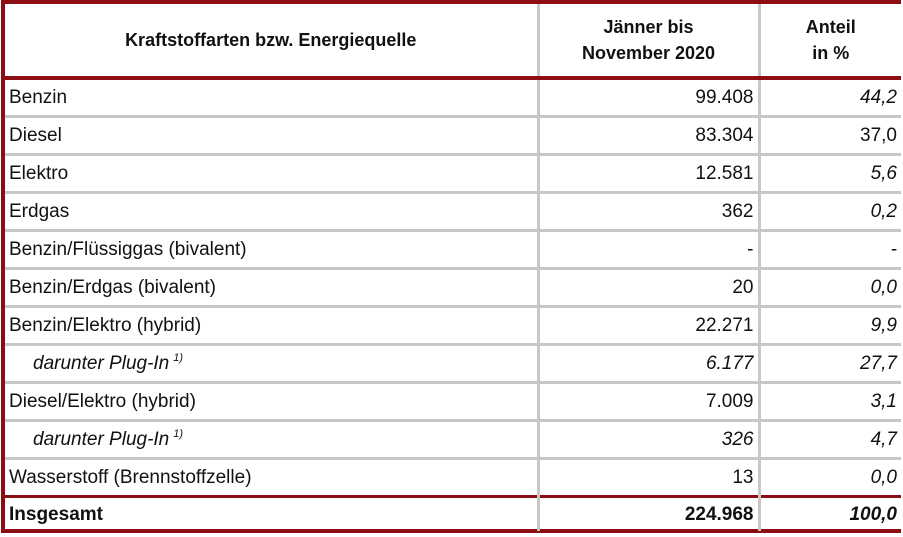 The width and height of the screenshot is (903, 537). I want to click on row-value: 12.581, so click(649, 174).